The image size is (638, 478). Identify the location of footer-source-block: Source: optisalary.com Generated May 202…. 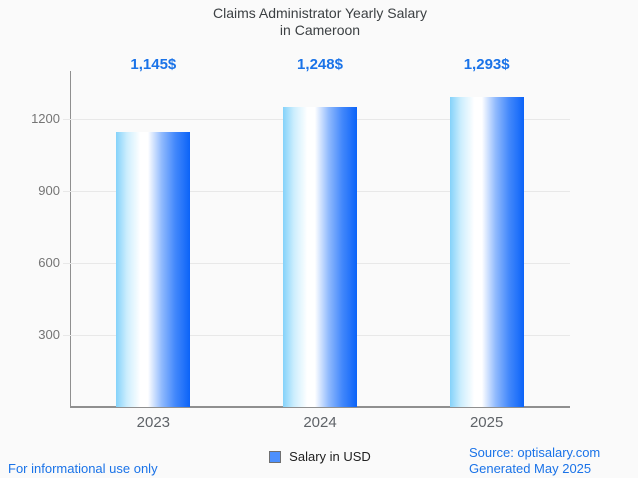
(534, 461).